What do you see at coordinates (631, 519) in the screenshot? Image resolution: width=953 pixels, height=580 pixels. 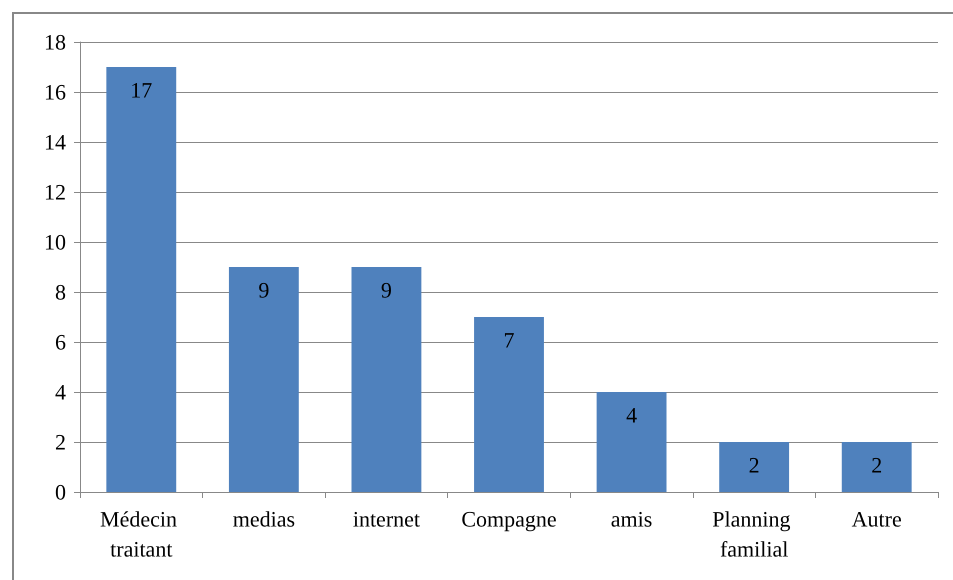 I see `x-tick-label: amis` at bounding box center [631, 519].